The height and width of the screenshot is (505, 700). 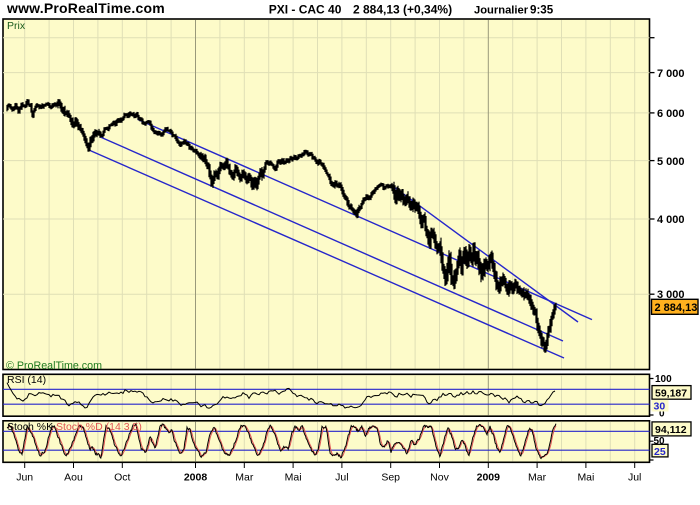 I want to click on svg-text: 2 884,13 (+0,34%), so click(x=402, y=10).